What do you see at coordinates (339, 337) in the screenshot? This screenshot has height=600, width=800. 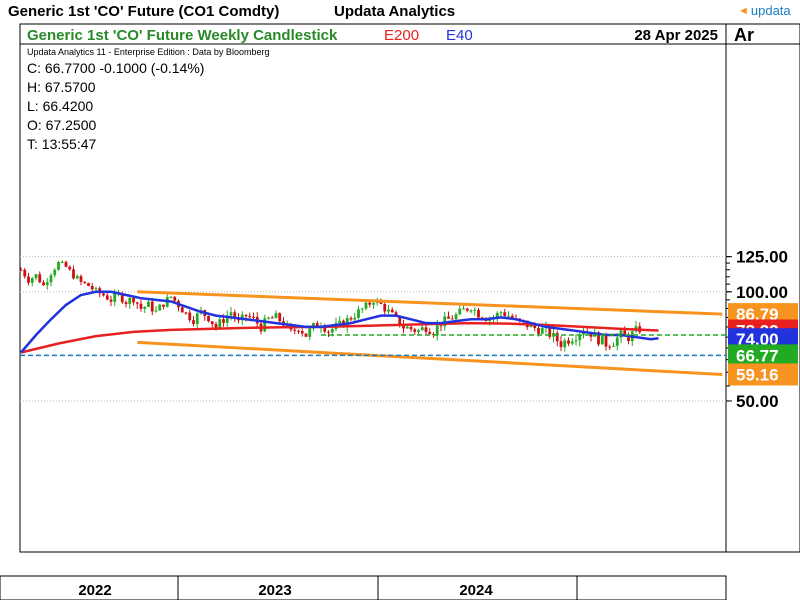 I see `e200-line` at bounding box center [339, 337].